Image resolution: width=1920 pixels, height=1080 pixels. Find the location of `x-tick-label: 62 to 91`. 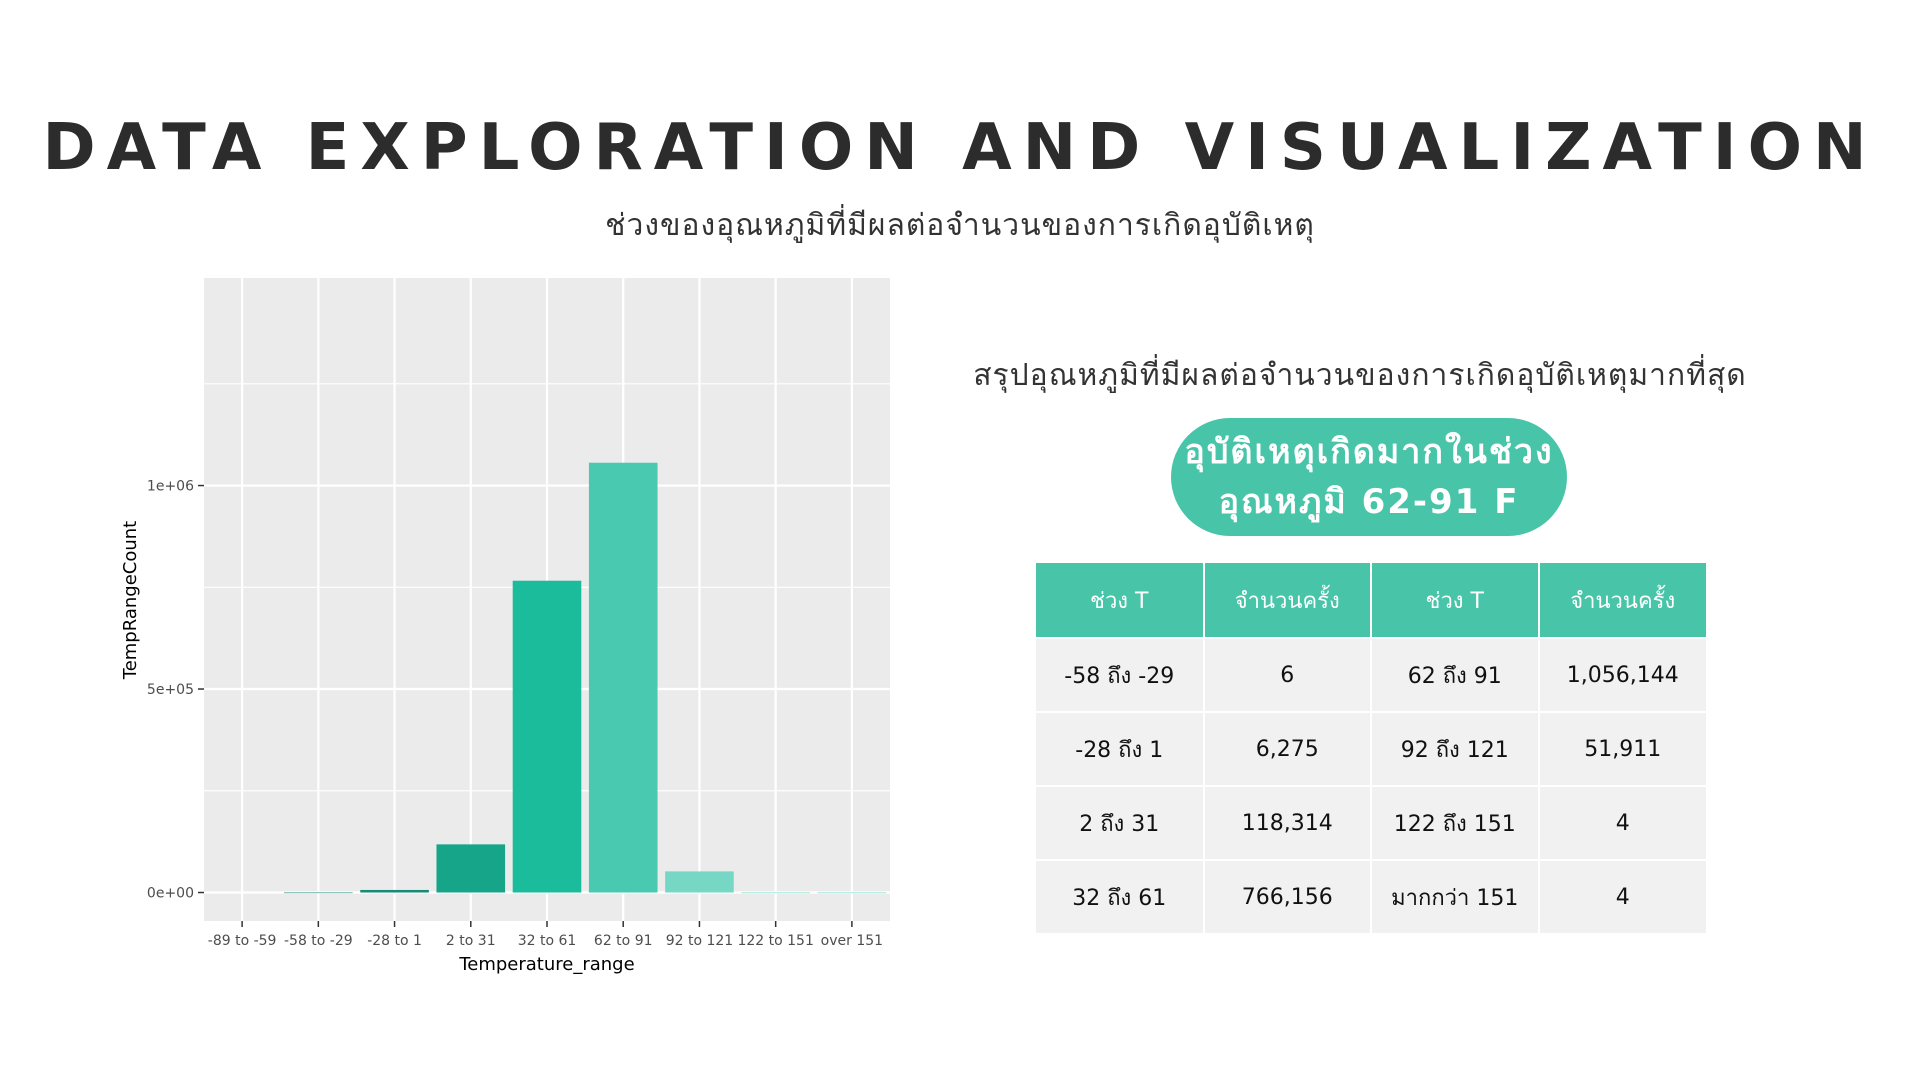

x-tick-label: 62 to 91 is located at coordinates (623, 941).